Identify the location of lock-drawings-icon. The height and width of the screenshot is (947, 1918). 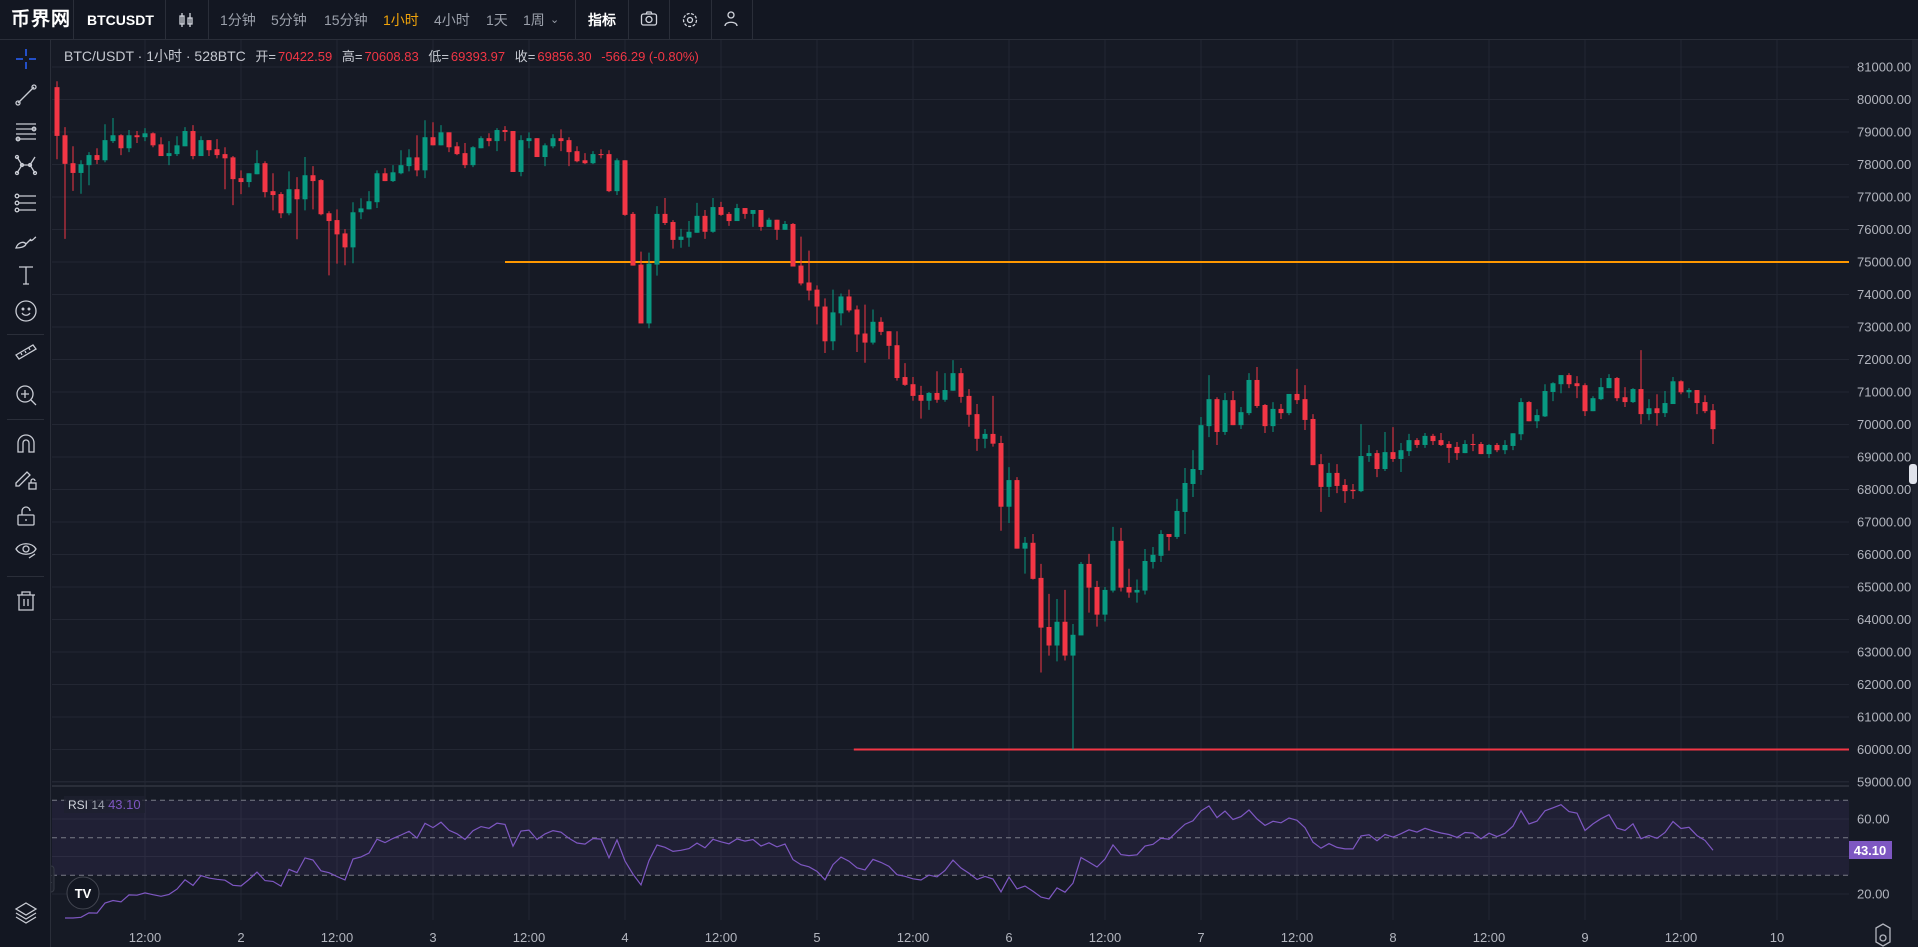
(26, 479).